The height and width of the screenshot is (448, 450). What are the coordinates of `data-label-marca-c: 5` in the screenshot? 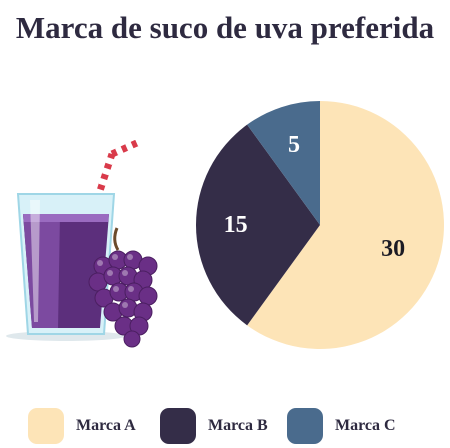 It's located at (294, 145).